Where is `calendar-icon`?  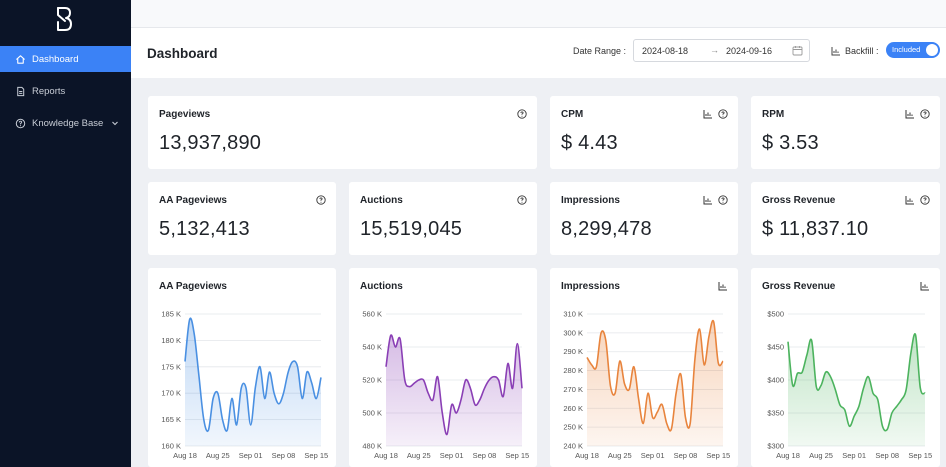 calendar-icon is located at coordinates (797, 50).